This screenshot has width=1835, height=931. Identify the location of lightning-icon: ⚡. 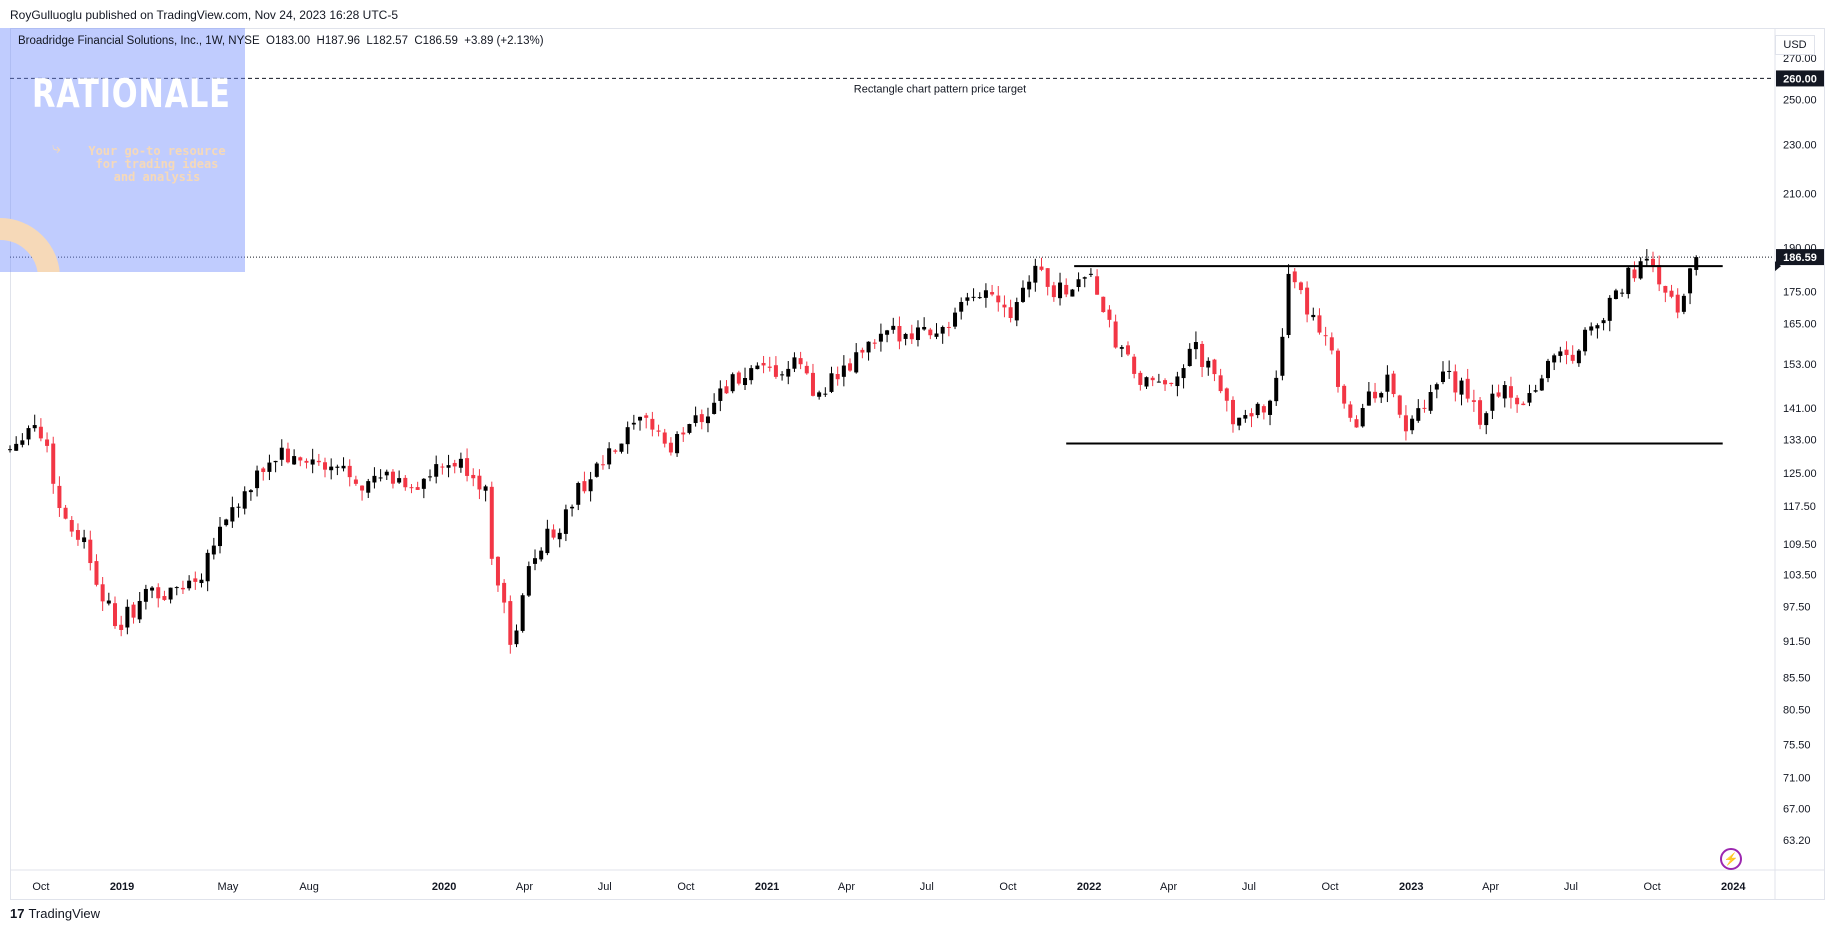
(1731, 859).